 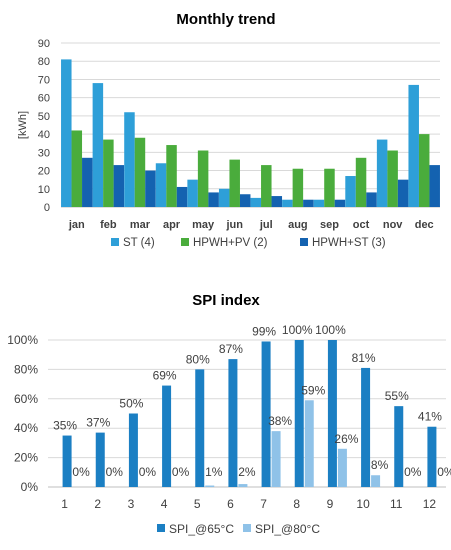 What do you see at coordinates (47, 208) in the screenshot?
I see `y-tick-label: 0` at bounding box center [47, 208].